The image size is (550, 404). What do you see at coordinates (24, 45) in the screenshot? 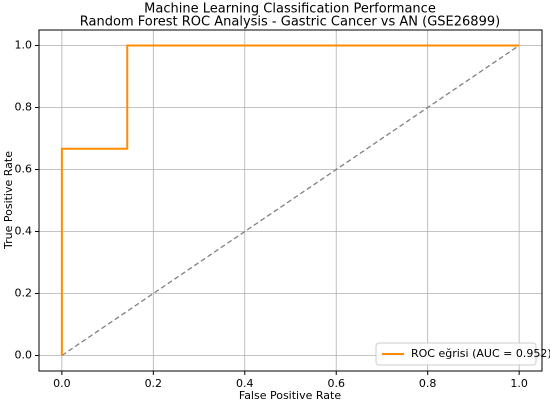
I see `y-tick-label: 1.0` at bounding box center [24, 45].